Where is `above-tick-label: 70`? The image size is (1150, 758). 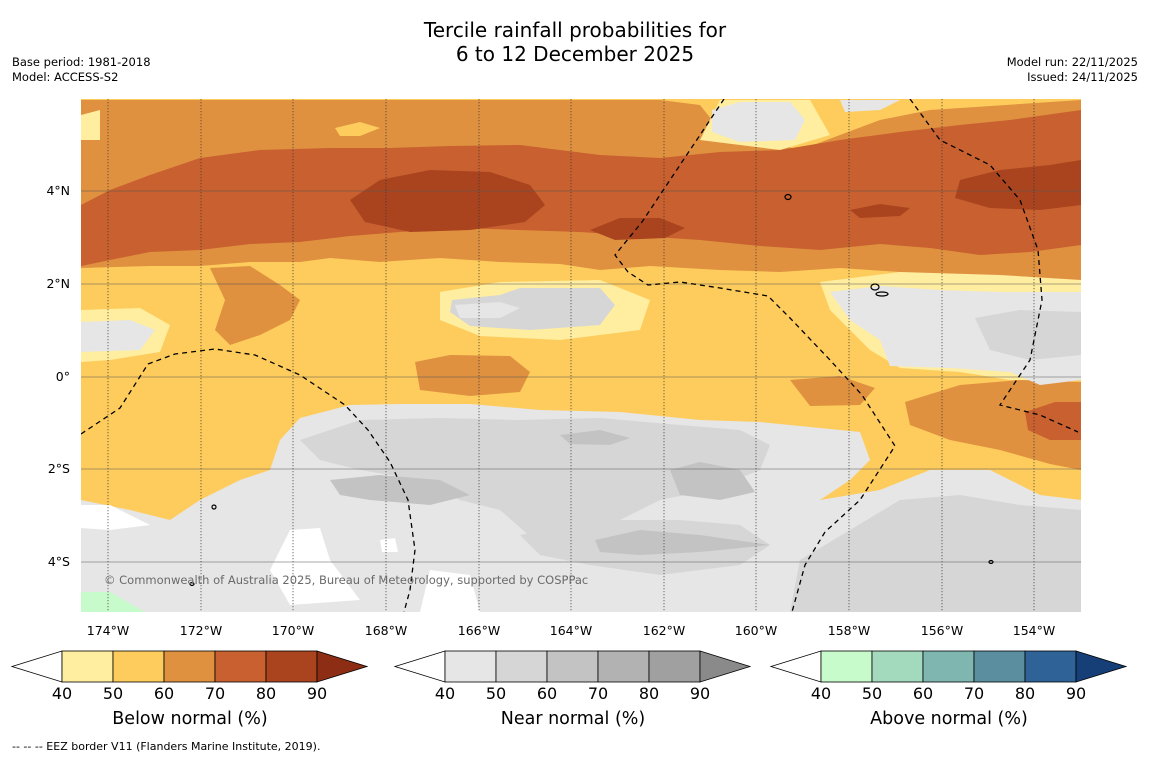
above-tick-label: 70 is located at coordinates (974, 693).